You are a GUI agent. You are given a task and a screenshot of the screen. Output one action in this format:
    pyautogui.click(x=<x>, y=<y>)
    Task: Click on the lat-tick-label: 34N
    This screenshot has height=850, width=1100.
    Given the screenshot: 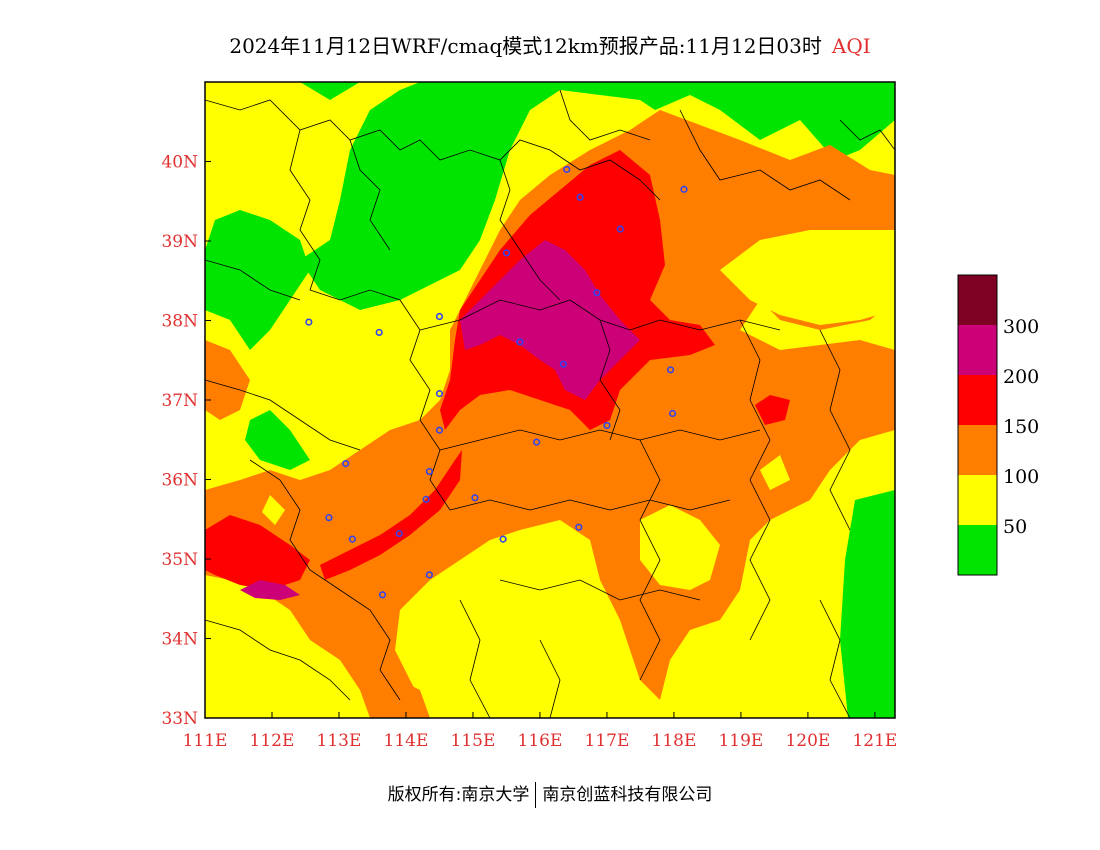 What is the action you would take?
    pyautogui.click(x=179, y=640)
    